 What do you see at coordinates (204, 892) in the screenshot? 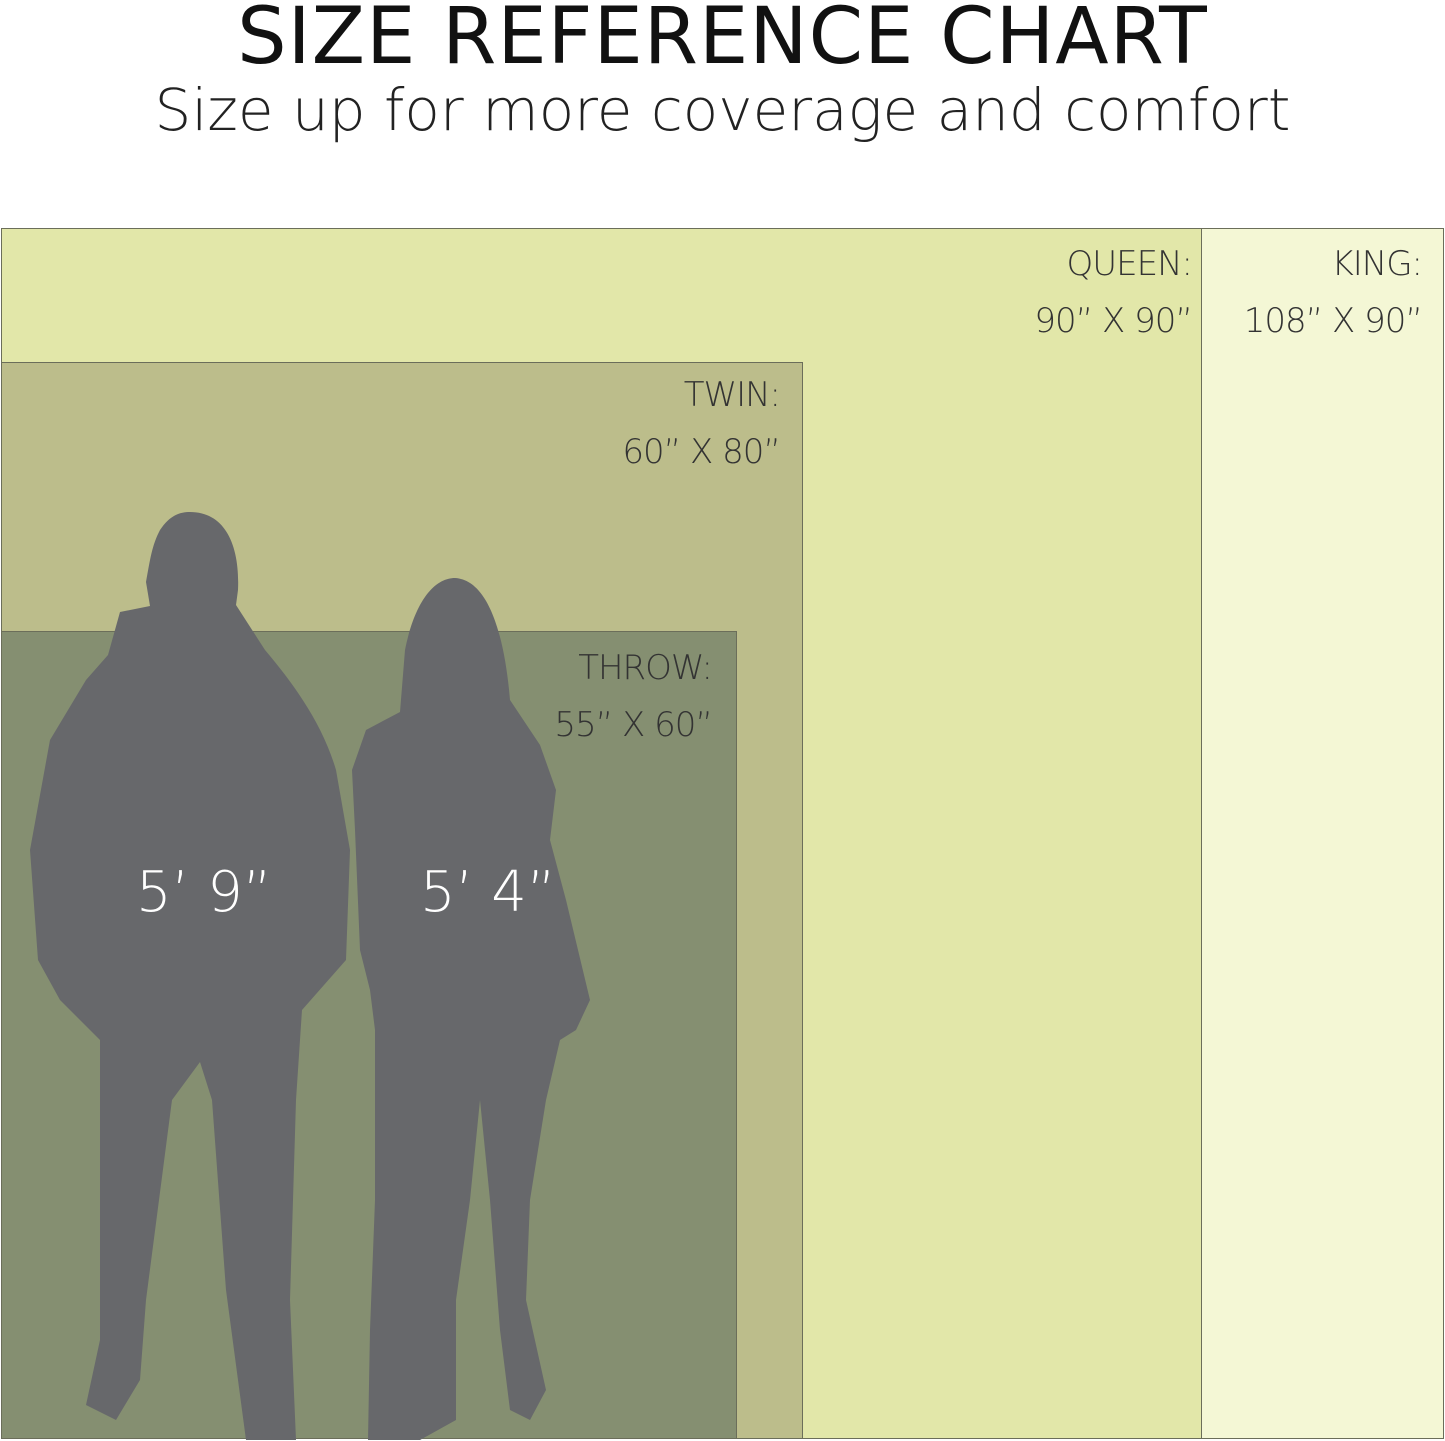
I see `man-height-label: 5’ 9”` at bounding box center [204, 892].